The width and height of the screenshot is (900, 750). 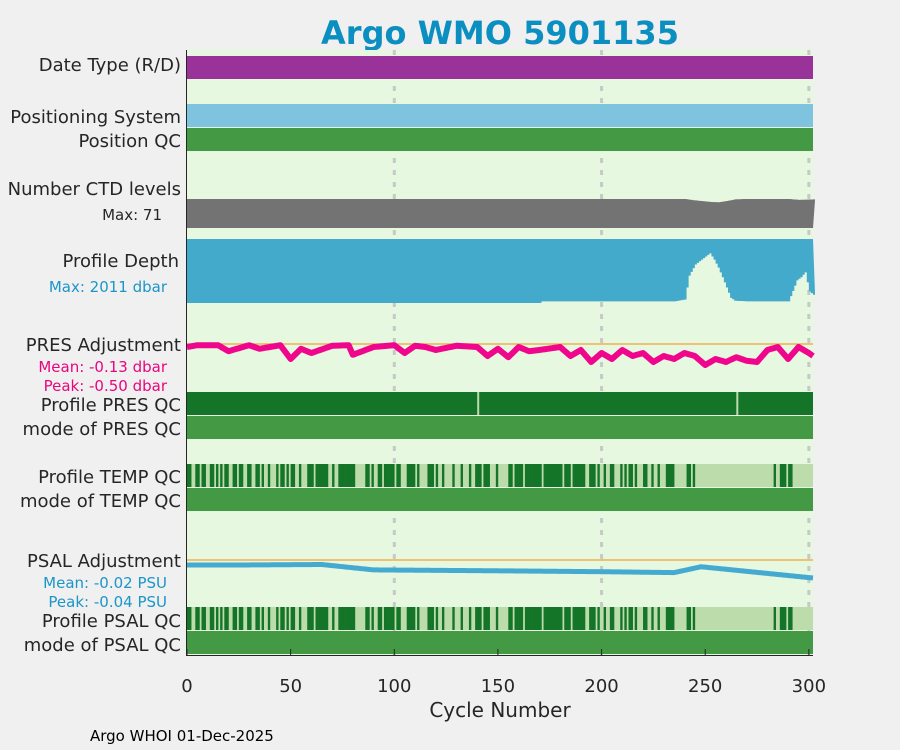 What do you see at coordinates (111, 621) in the screenshot?
I see `label-profile-psal-qc: Profile PSAL QC` at bounding box center [111, 621].